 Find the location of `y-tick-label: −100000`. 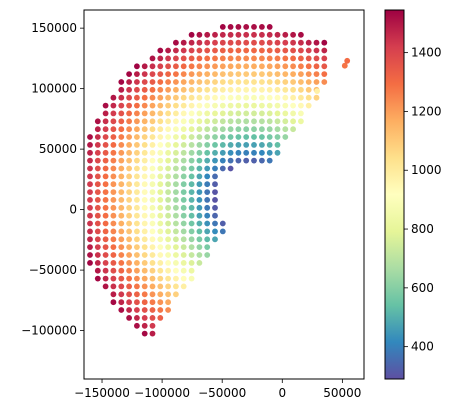

y-tick-label: −100000 is located at coordinates (49, 331).